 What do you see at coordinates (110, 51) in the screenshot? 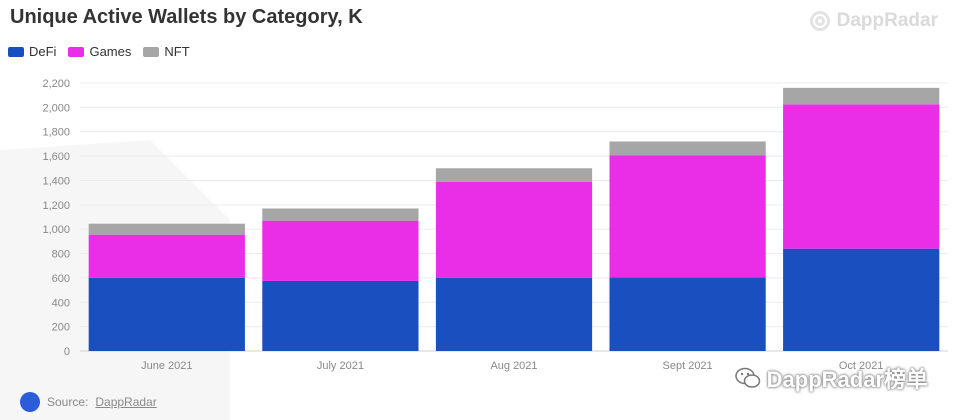
I see `legend-label-games: Games` at bounding box center [110, 51].